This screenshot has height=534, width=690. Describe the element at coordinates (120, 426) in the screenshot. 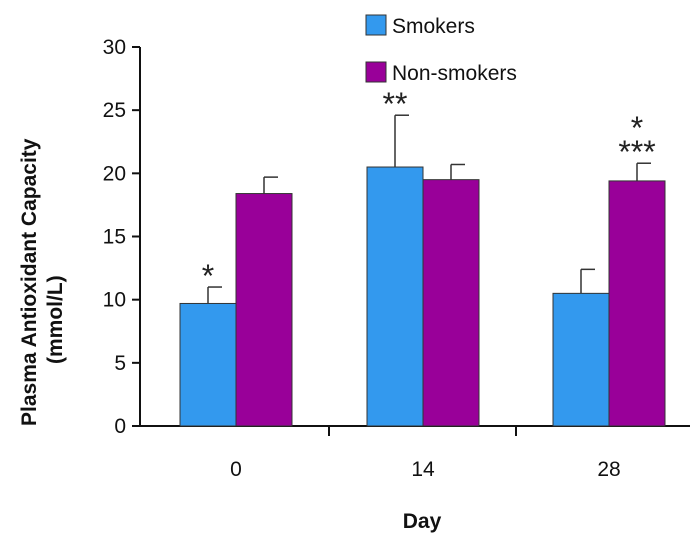

I see `y-tick-label: 0` at that location.